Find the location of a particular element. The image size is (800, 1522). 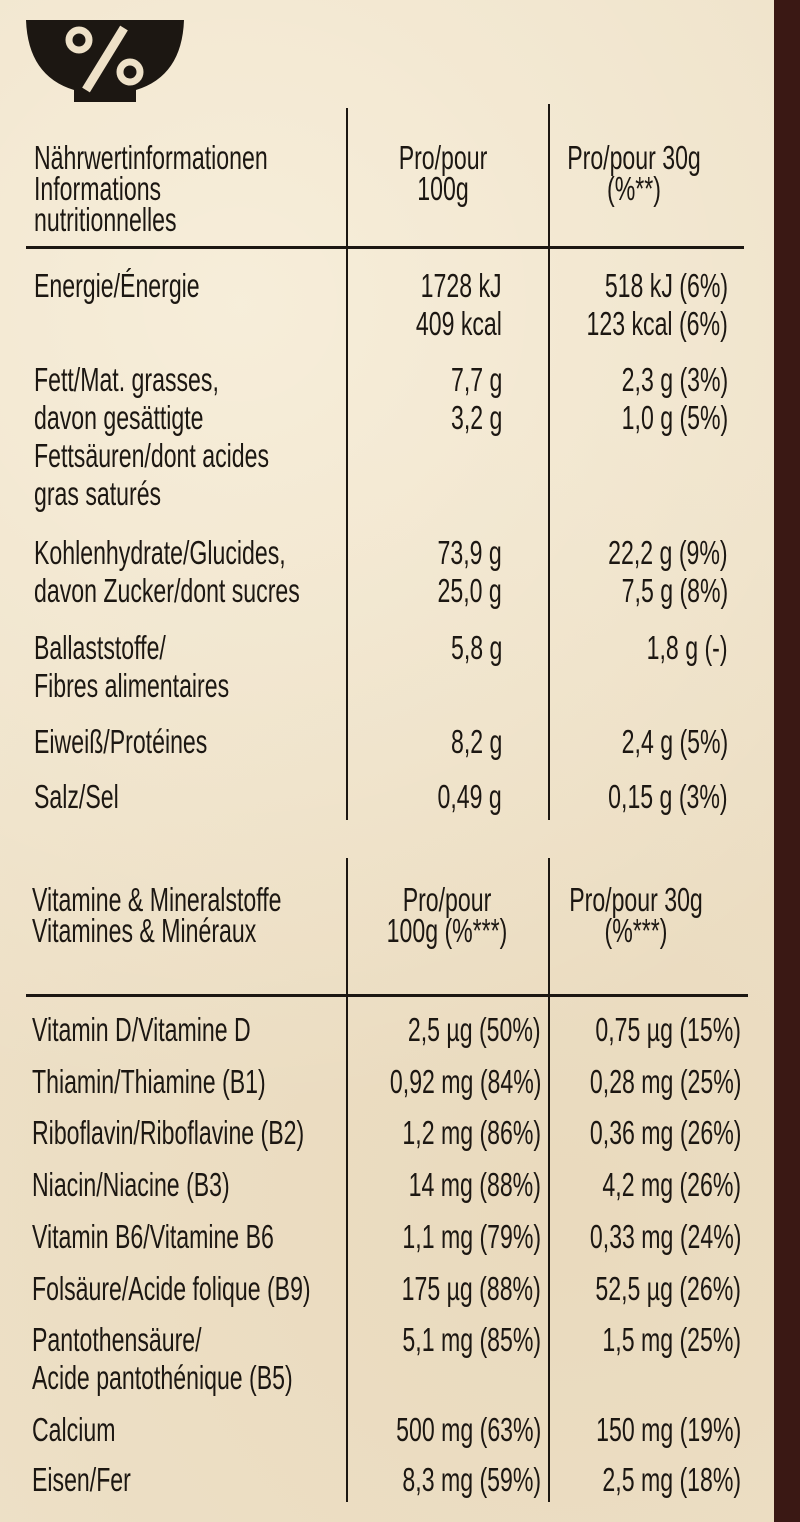

row-label: Thiamin/Thiamine (B1) is located at coordinates (149, 1081).